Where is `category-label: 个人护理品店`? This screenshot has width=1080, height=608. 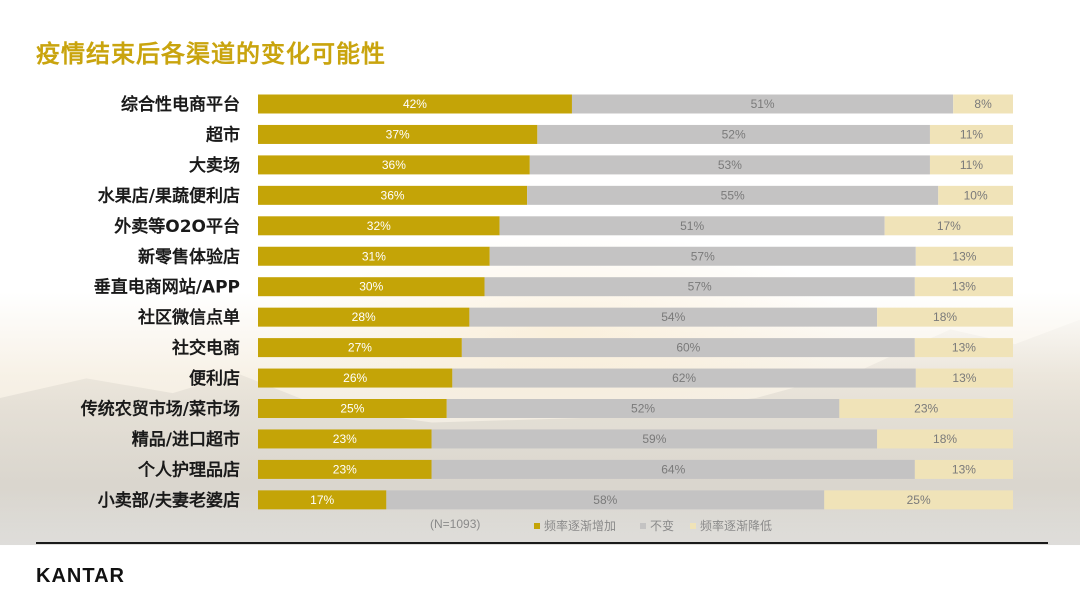 category-label: 个人护理品店 is located at coordinates (188, 469).